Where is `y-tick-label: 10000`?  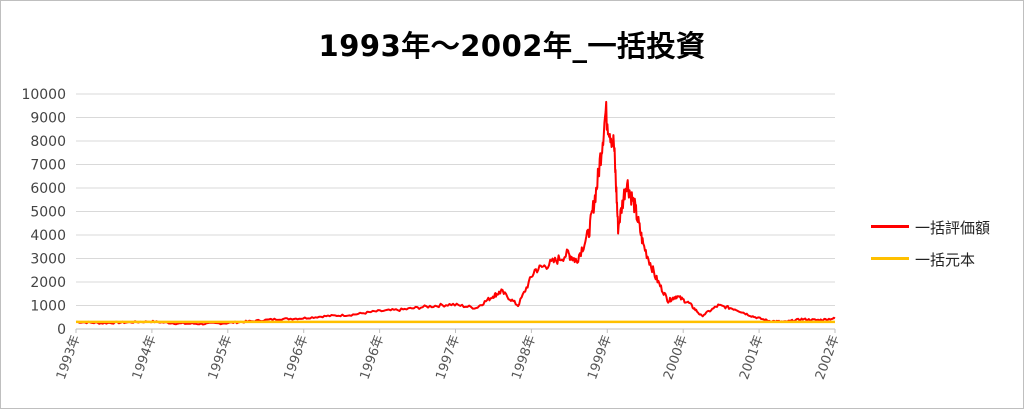
y-tick-label: 10000 is located at coordinates (43, 95).